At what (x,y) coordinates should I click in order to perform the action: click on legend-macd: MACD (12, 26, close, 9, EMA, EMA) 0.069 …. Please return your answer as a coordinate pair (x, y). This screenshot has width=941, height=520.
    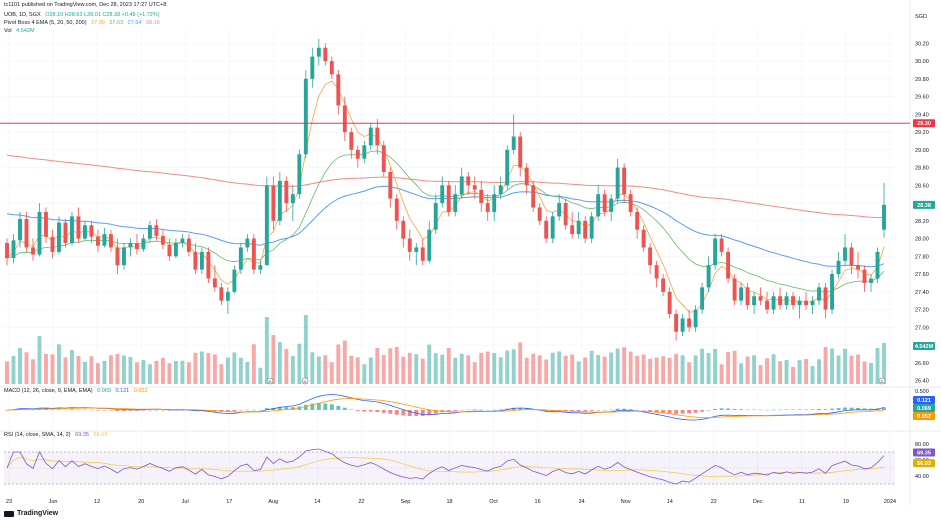
    Looking at the image, I should click on (77, 391).